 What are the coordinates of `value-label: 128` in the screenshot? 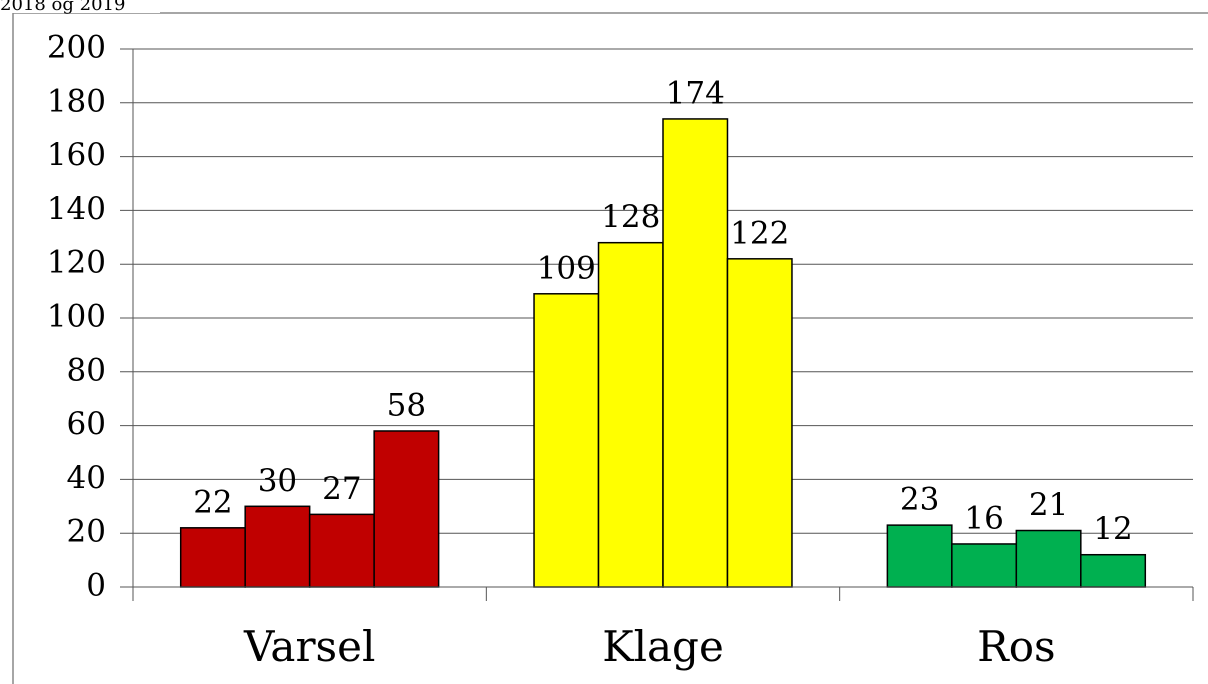 It's located at (630, 217).